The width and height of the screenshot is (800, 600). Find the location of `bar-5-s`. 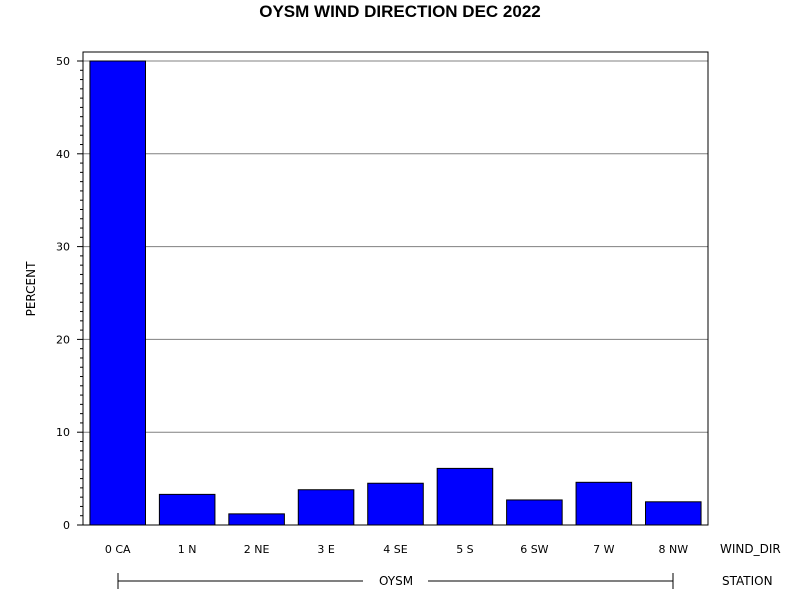

bar-5-s is located at coordinates (465, 496).